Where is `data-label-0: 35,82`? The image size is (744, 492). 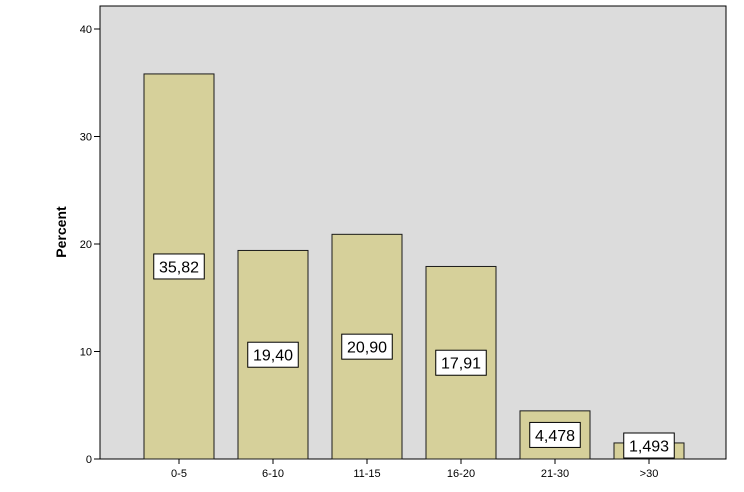 data-label-0: 35,82 is located at coordinates (179, 267).